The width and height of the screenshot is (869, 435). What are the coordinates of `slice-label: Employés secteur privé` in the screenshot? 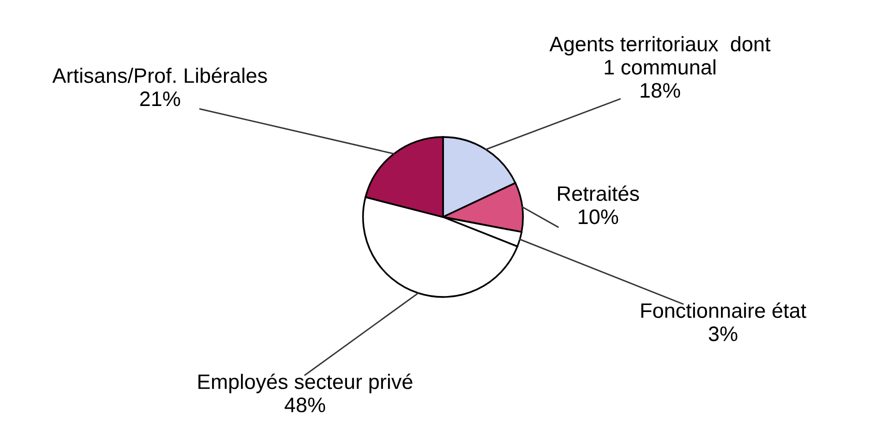 It's located at (305, 384).